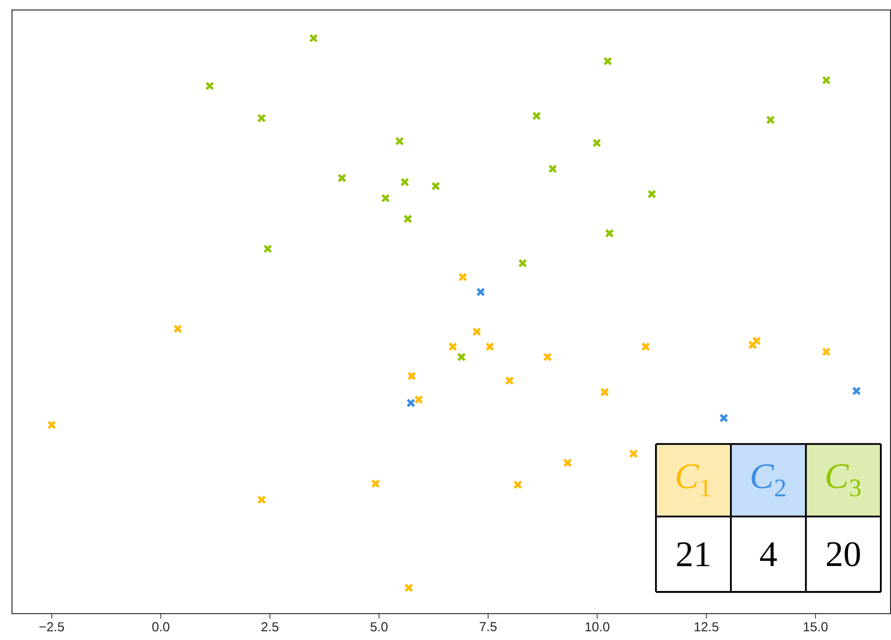 This screenshot has height=640, width=891. What do you see at coordinates (843, 480) in the screenshot?
I see `text: C$_{3}$` at bounding box center [843, 480].